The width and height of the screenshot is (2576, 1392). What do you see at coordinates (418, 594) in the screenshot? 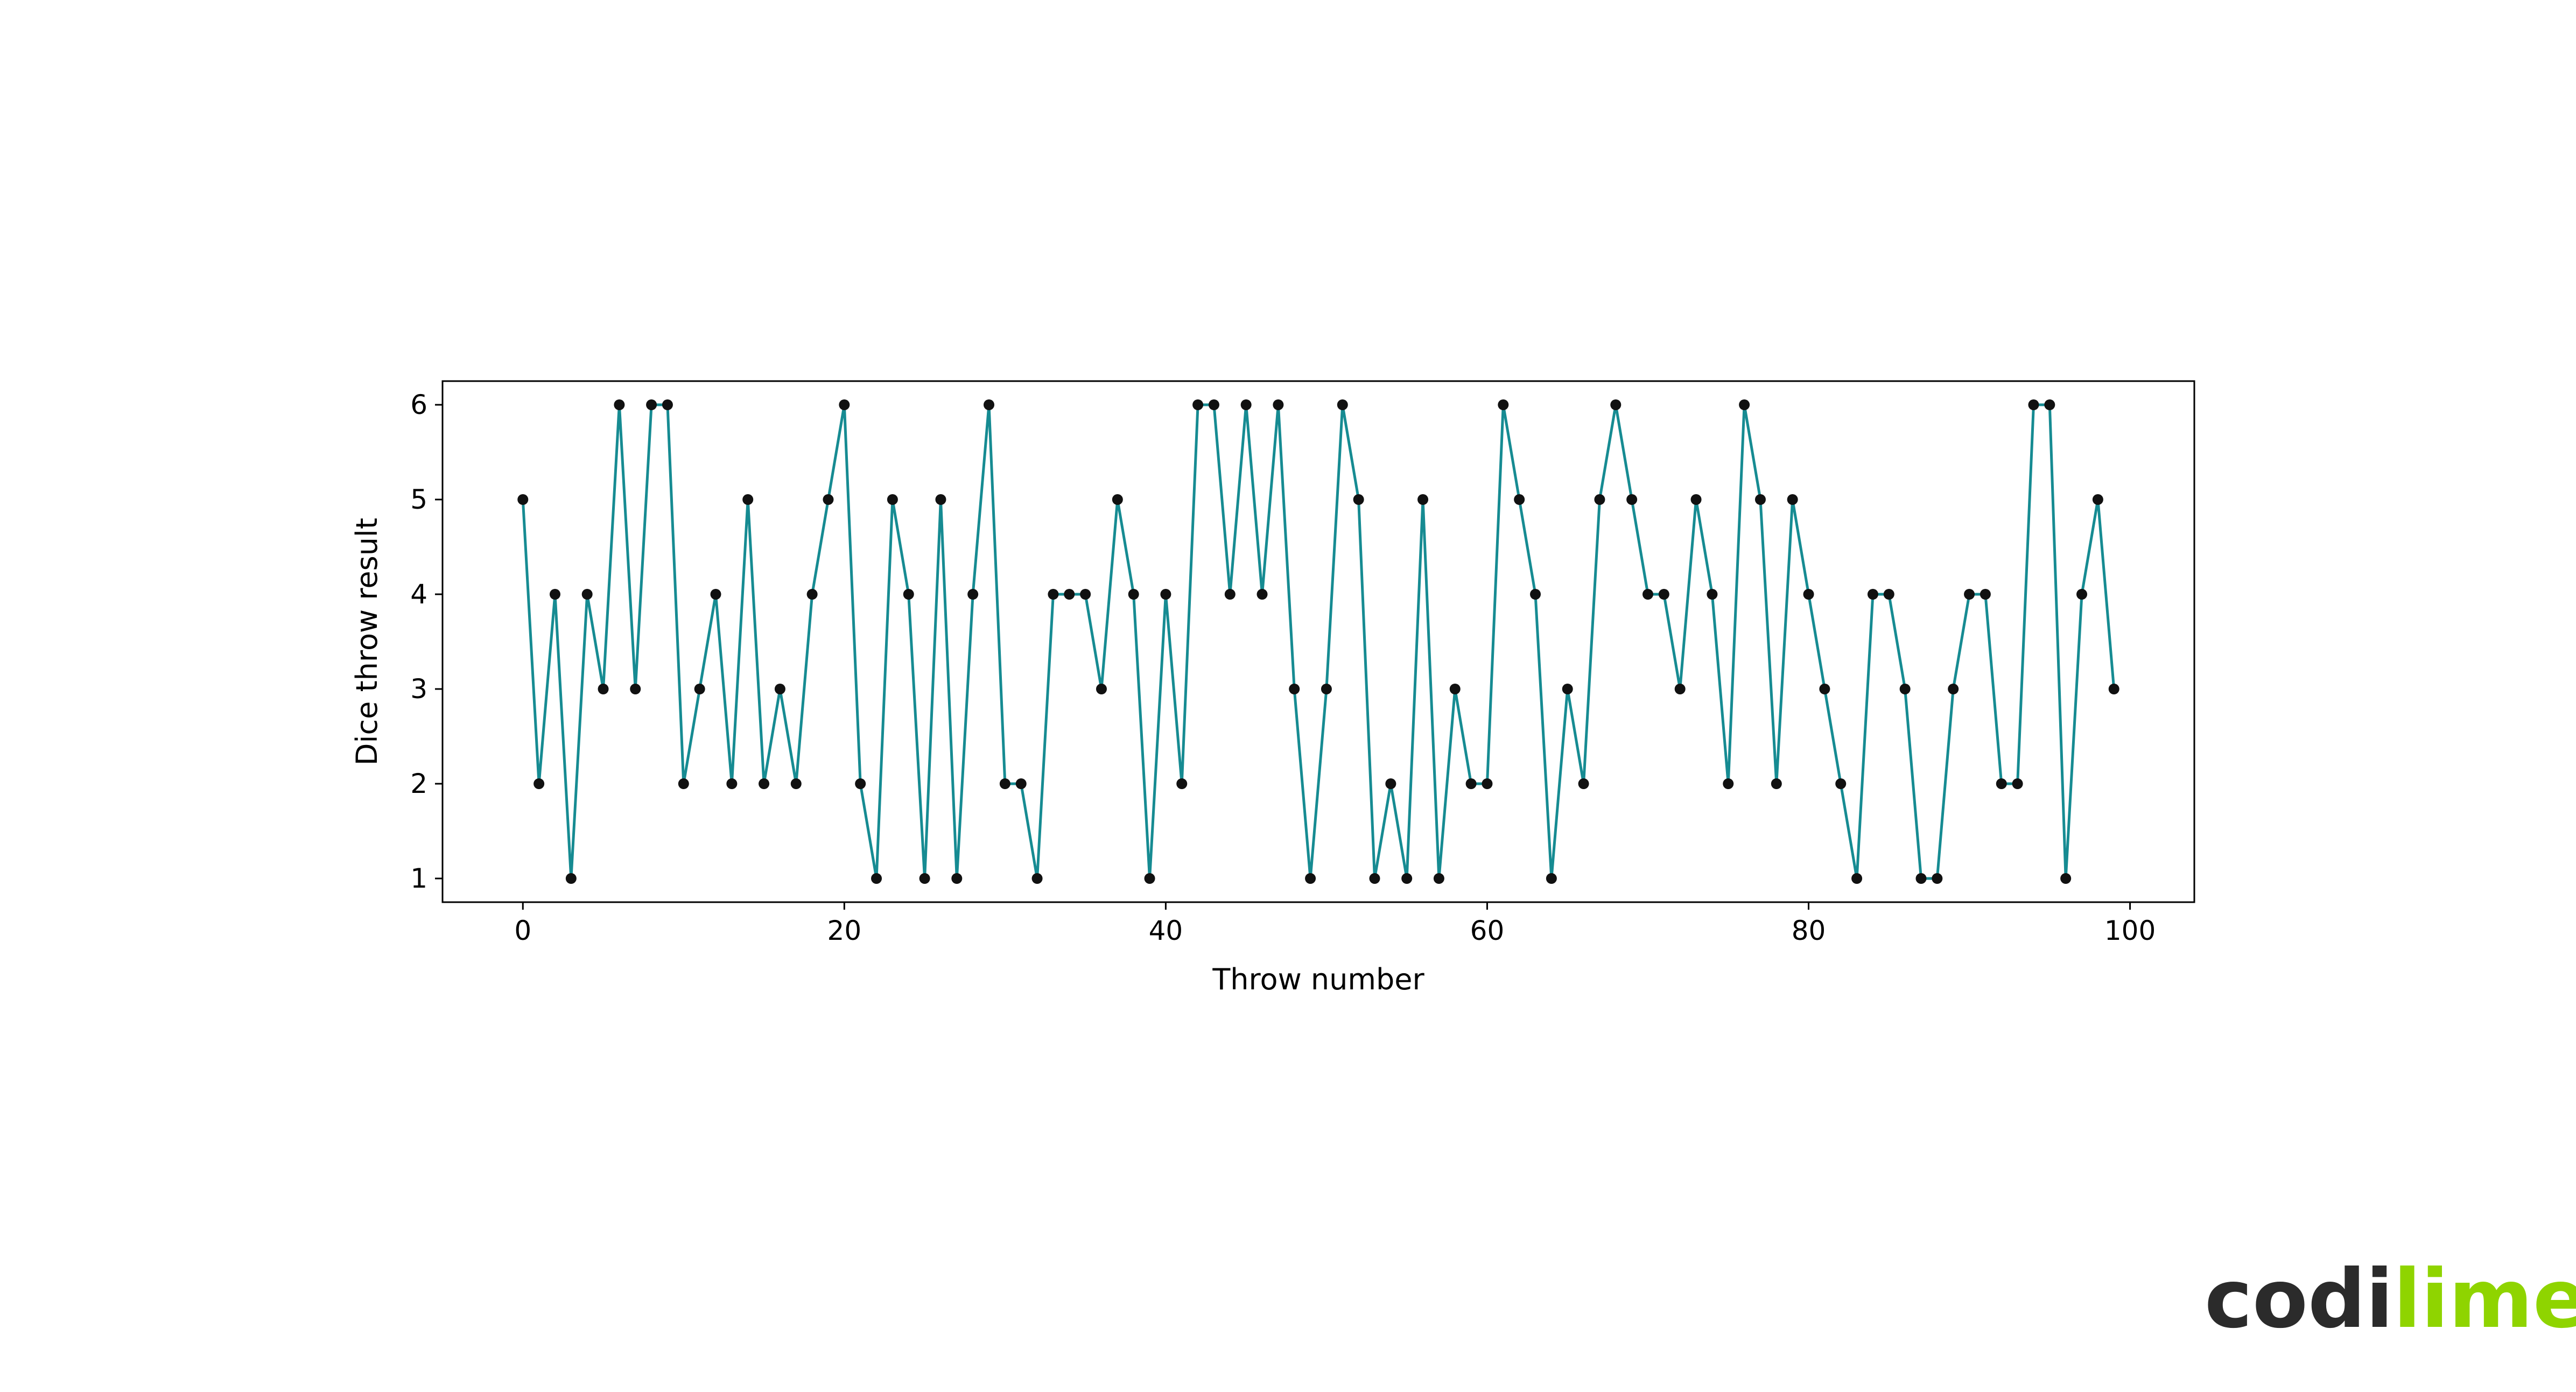
I see `y-tick-label: 4` at bounding box center [418, 594].